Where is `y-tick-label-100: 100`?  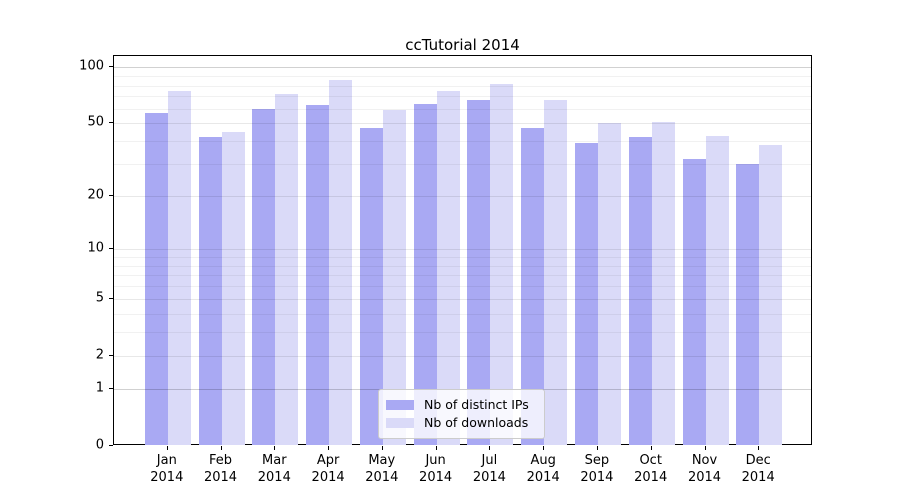 y-tick-label-100: 100 is located at coordinates (91, 66).